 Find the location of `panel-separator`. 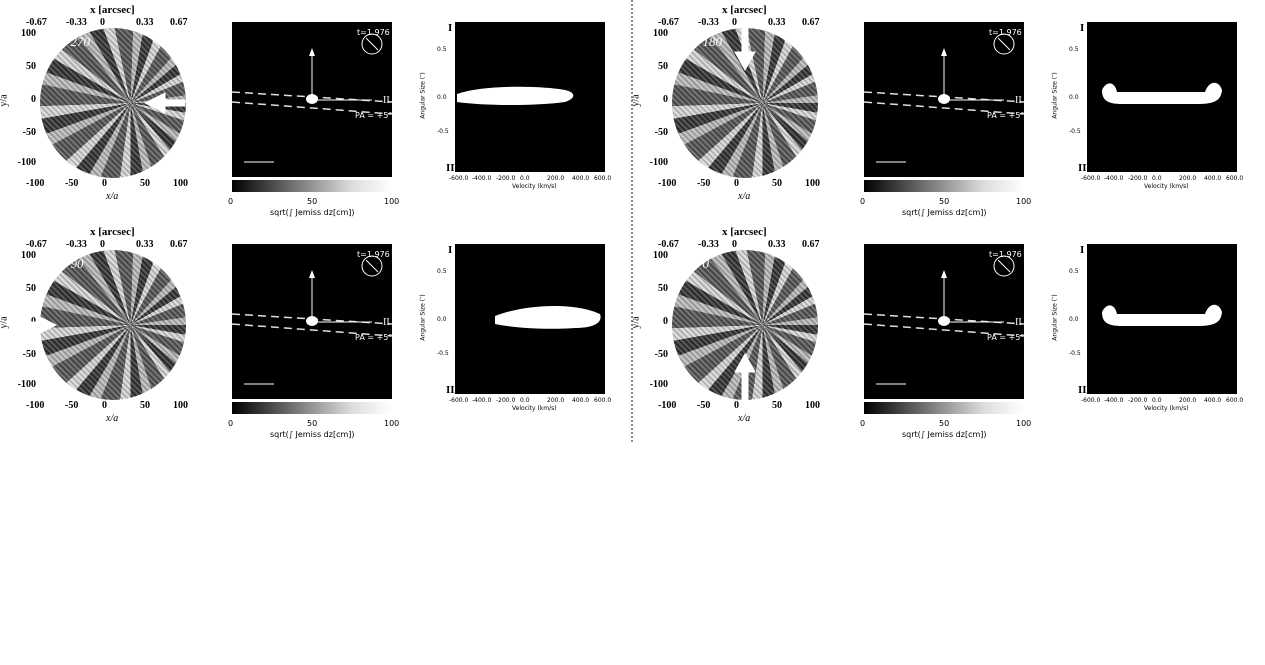

panel-separator is located at coordinates (632, 221).